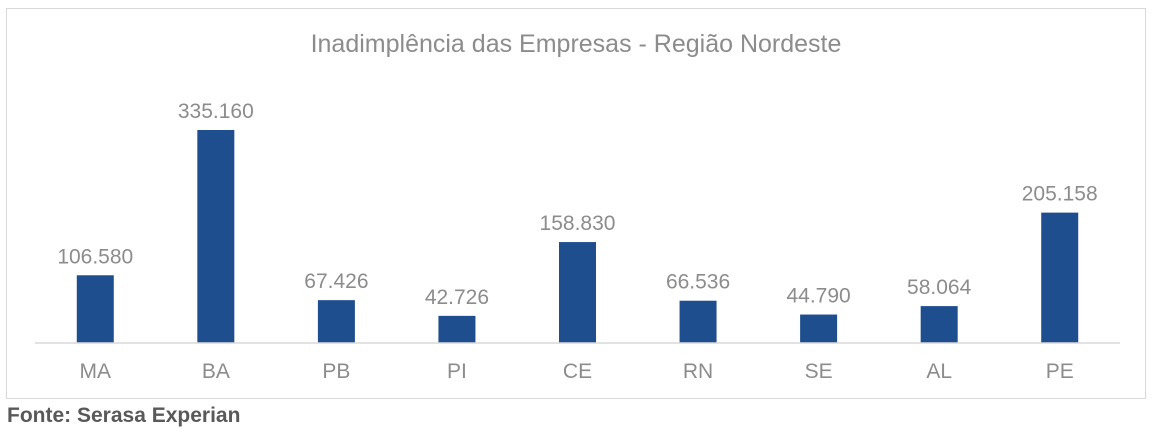 This screenshot has width=1158, height=435. I want to click on data-label-ma: 106.580, so click(95, 256).